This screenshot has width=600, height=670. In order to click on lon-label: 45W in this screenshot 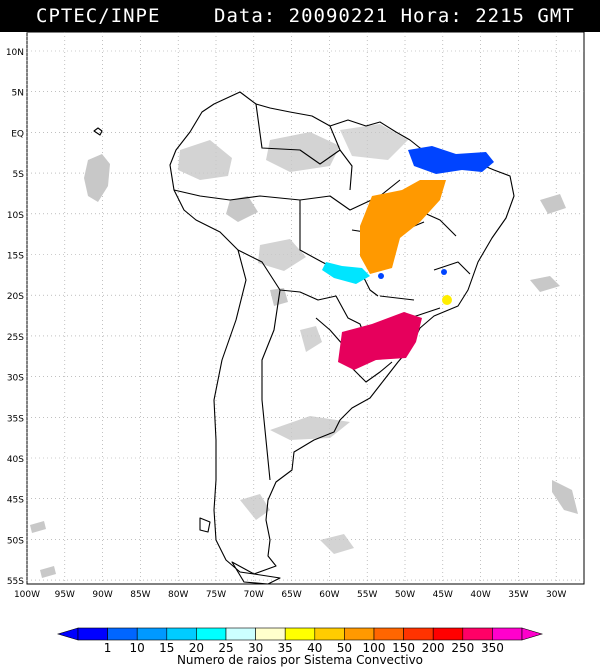, I will do `click(443, 595)`.